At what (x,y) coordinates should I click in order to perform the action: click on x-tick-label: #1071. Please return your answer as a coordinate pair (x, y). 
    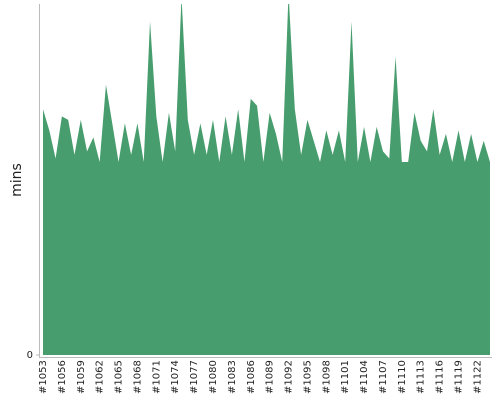
    Looking at the image, I should click on (156, 377).